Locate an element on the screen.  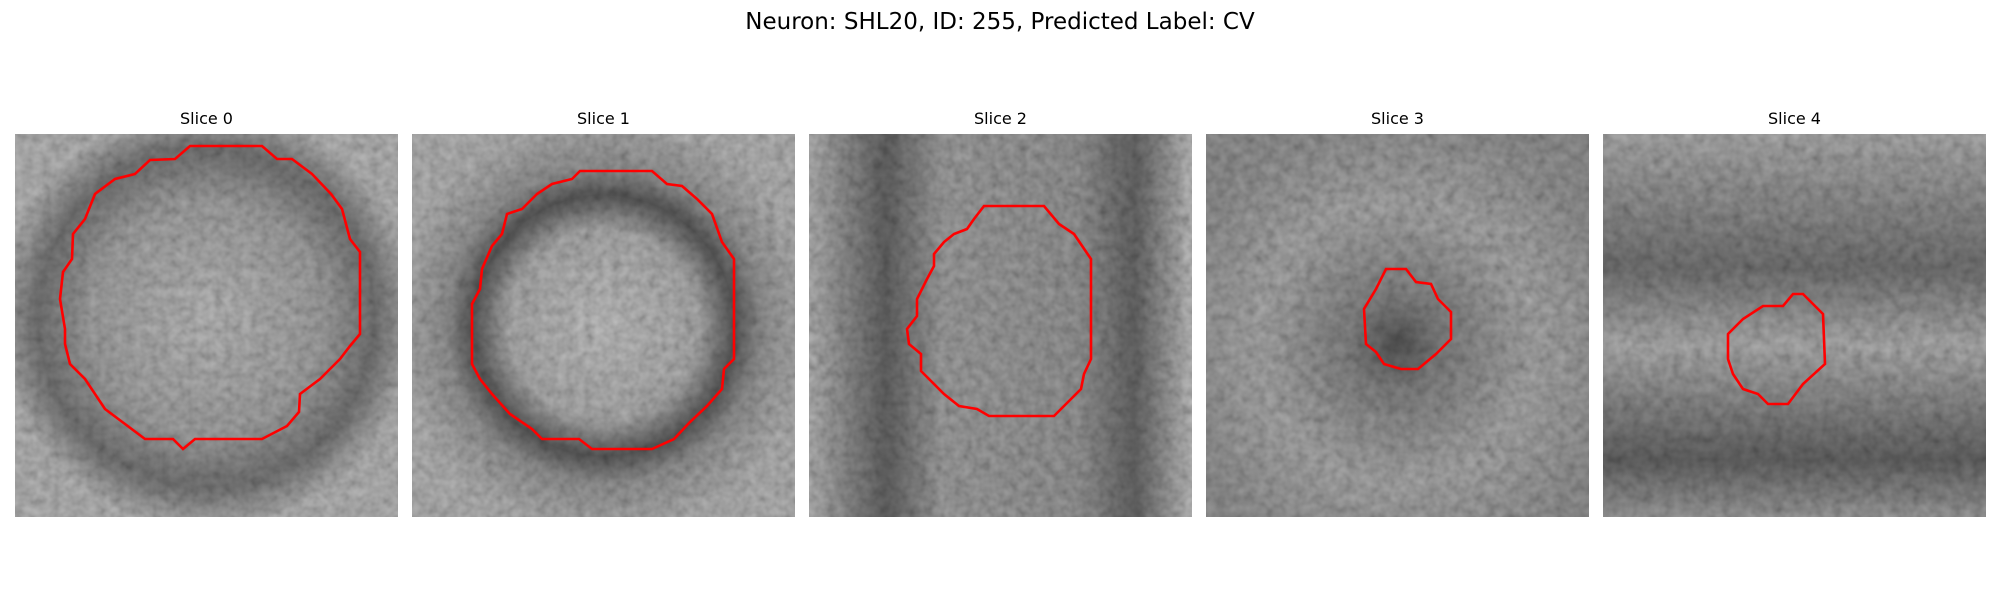
slice-title-0: Slice 0 is located at coordinates (206, 118).